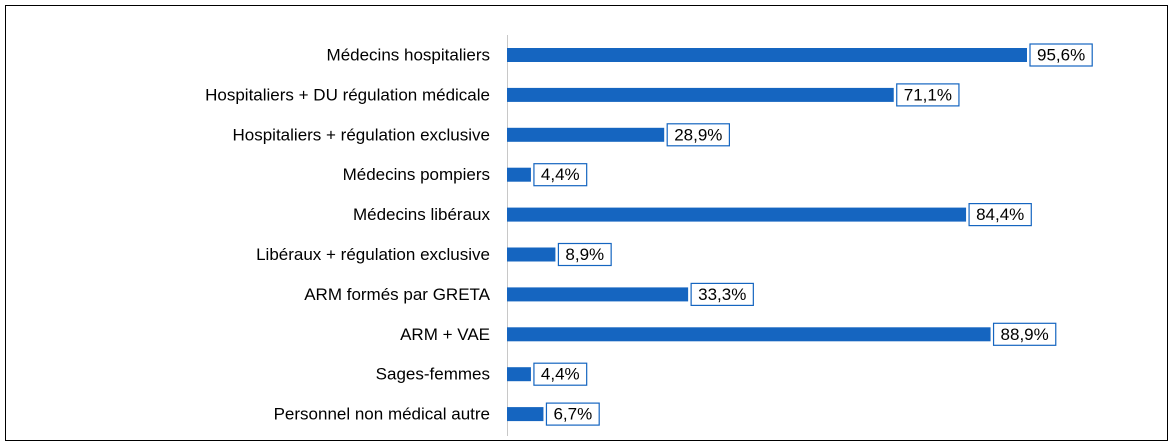 The height and width of the screenshot is (447, 1174). I want to click on y-tick-label: Médecins pompiers, so click(416, 174).